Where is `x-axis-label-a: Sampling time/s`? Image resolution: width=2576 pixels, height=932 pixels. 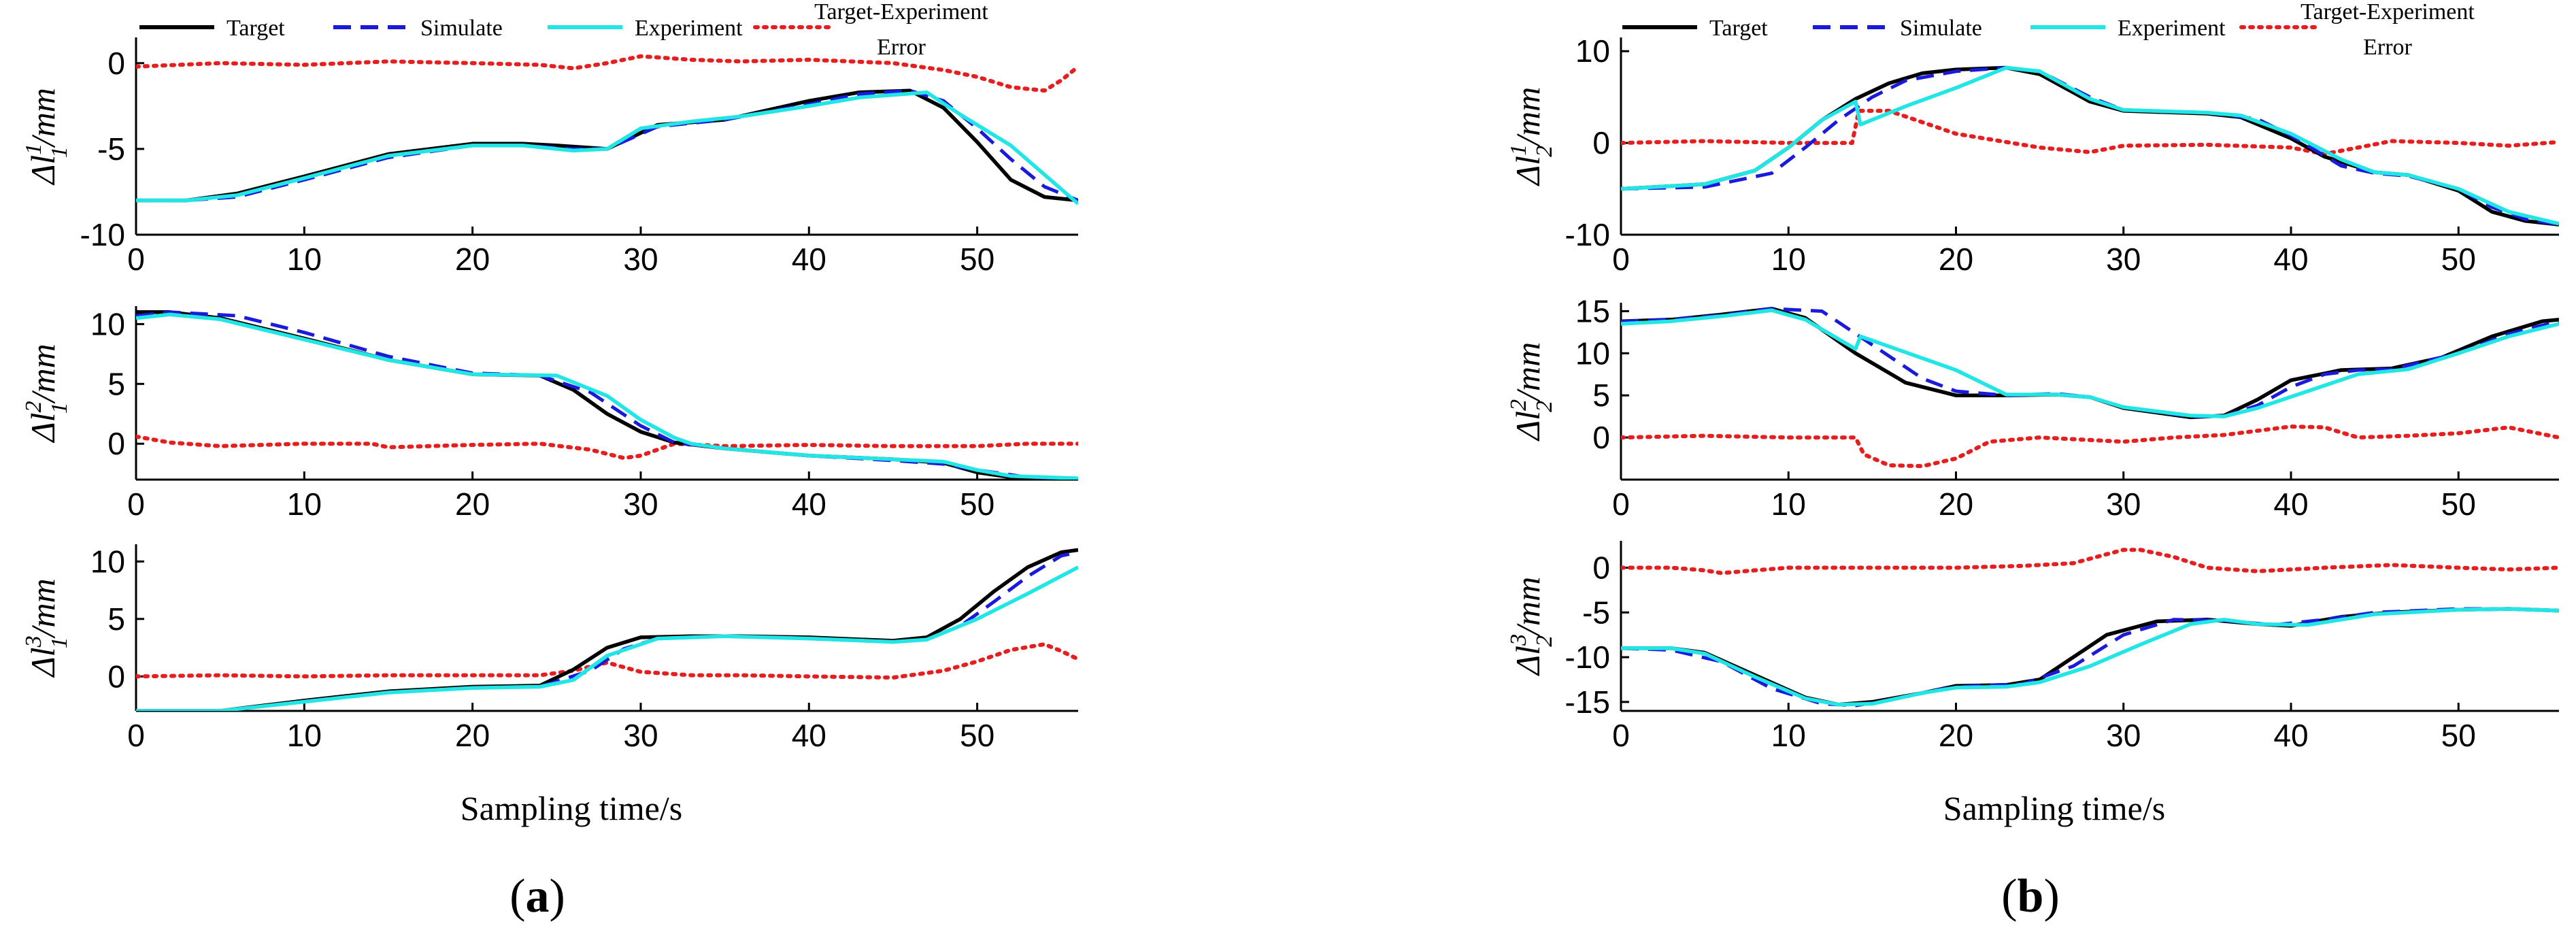 x-axis-label-a: Sampling time/s is located at coordinates (571, 808).